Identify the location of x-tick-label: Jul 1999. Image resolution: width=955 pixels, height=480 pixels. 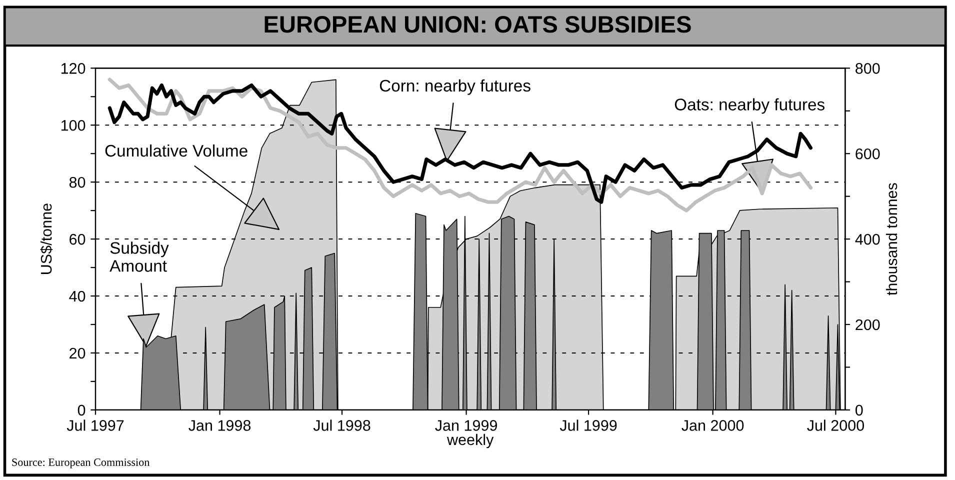
(588, 425).